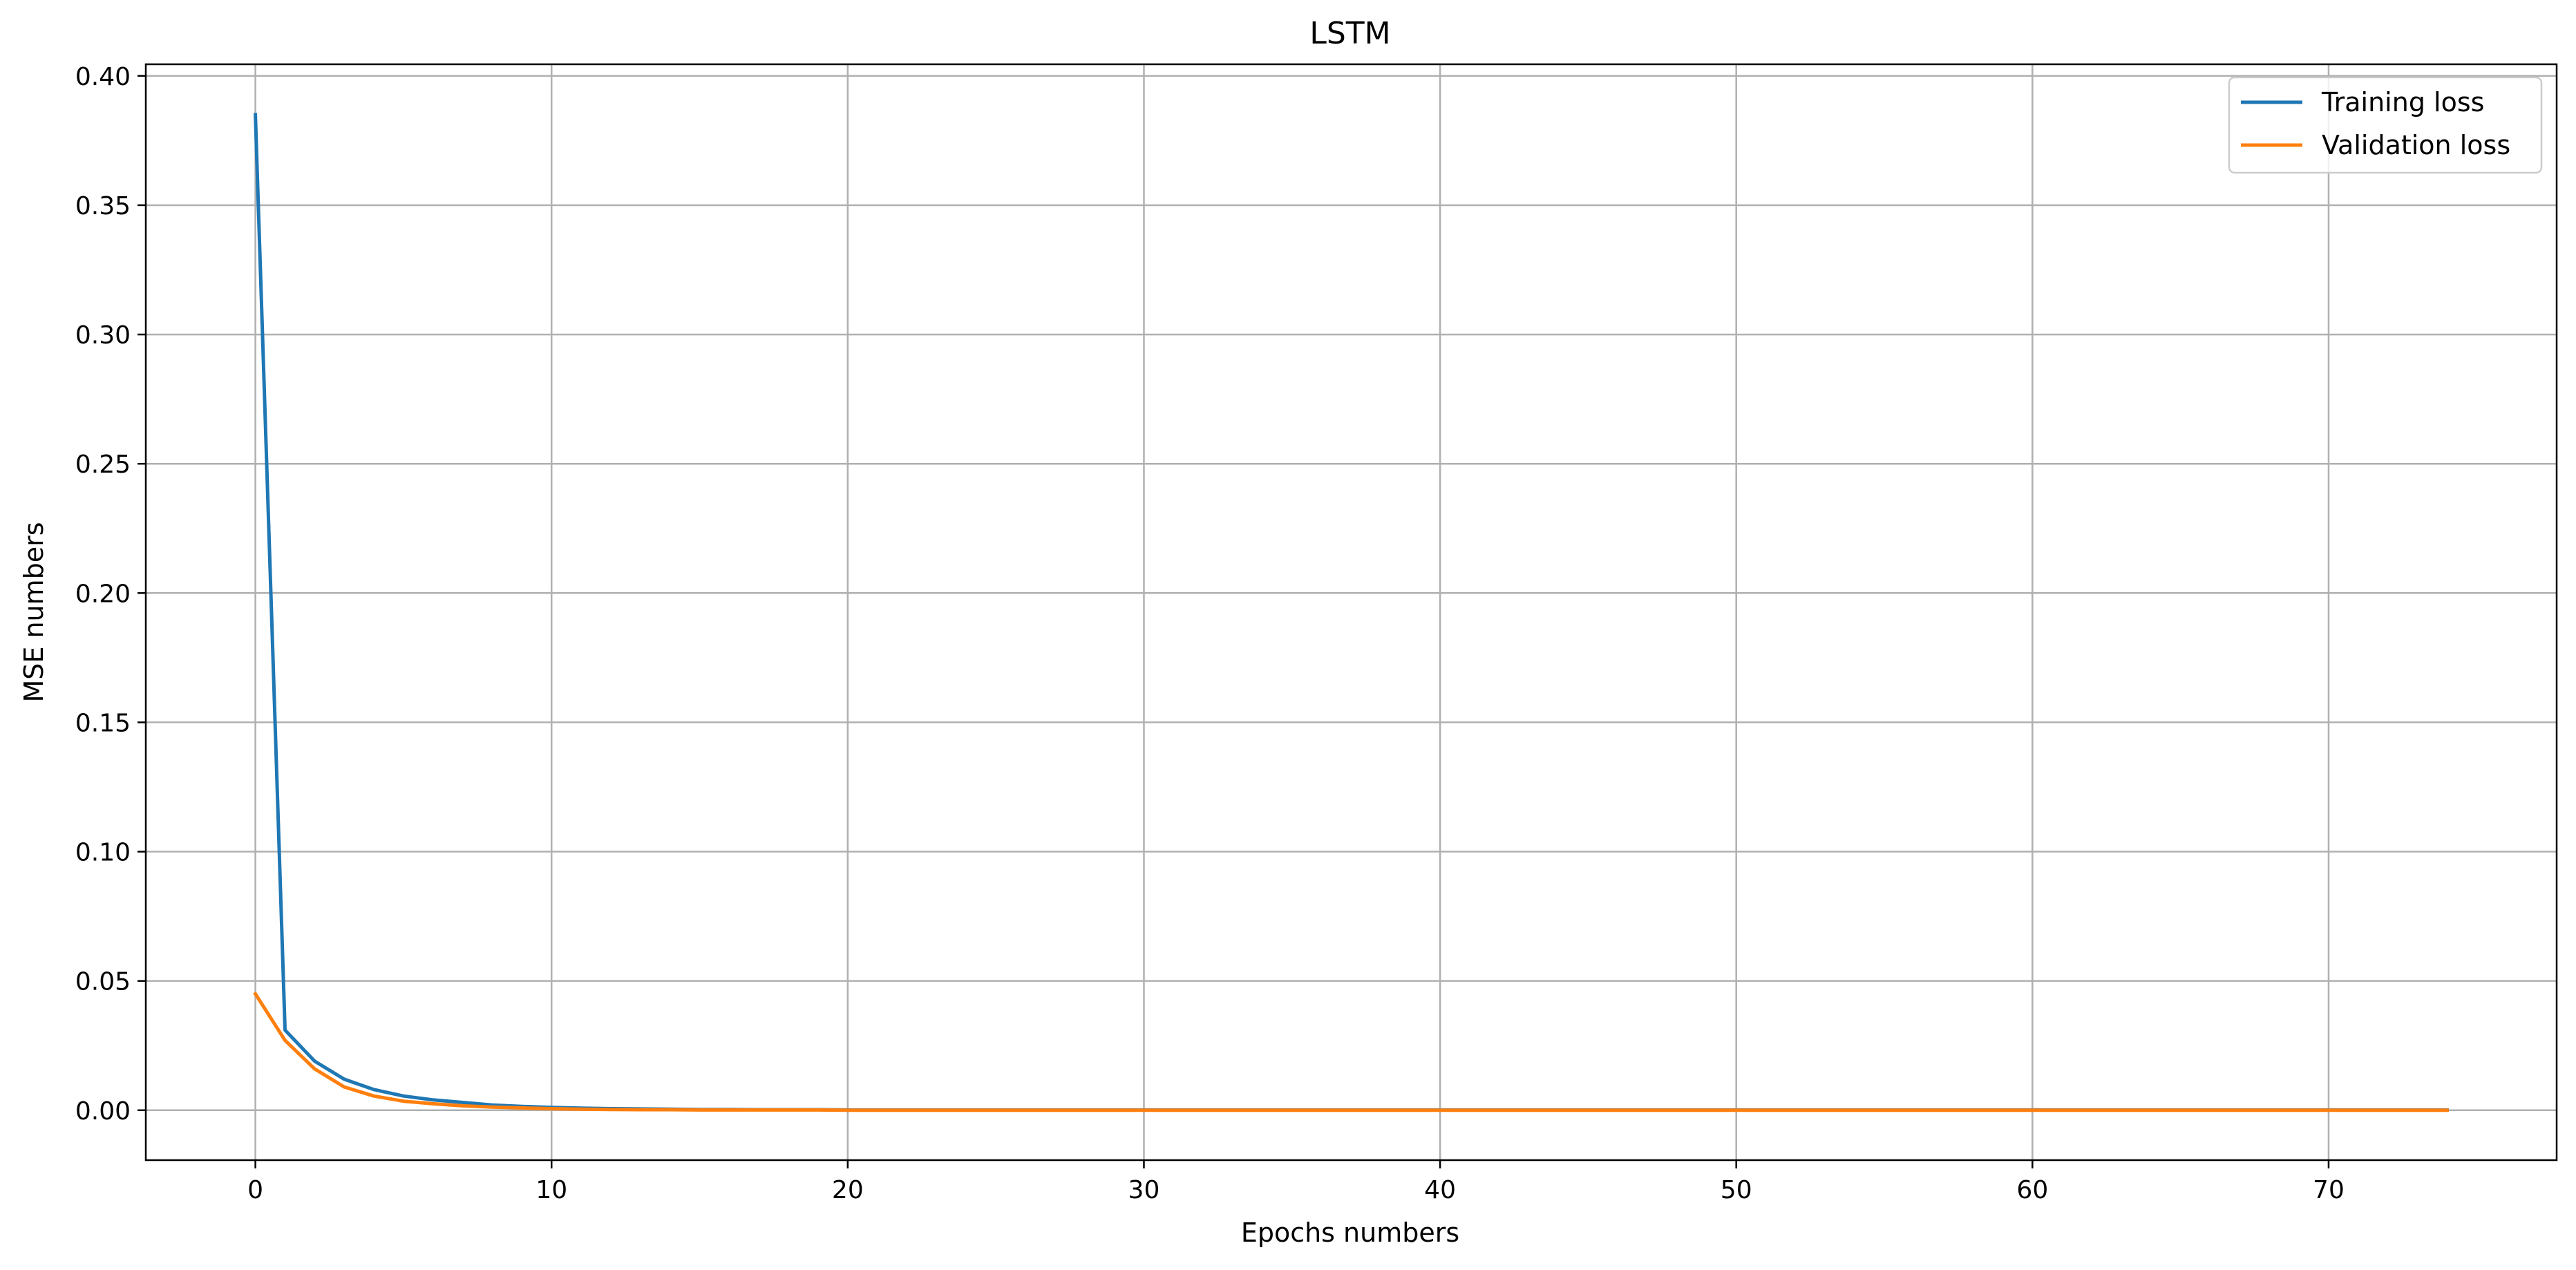 The image size is (2576, 1270). What do you see at coordinates (103, 594) in the screenshot?
I see `y-tick-label: 0.20` at bounding box center [103, 594].